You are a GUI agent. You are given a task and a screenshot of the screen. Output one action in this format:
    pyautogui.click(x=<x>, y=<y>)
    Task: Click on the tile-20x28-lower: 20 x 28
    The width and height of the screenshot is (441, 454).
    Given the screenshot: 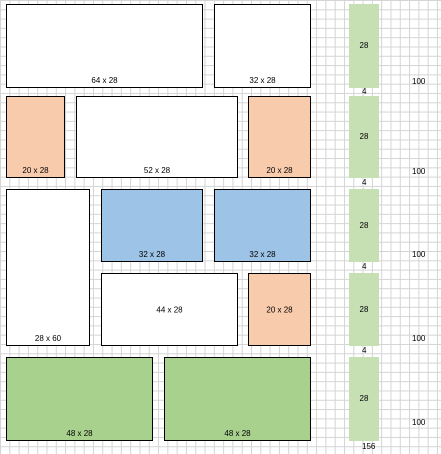 What is the action you would take?
    pyautogui.click(x=279, y=309)
    